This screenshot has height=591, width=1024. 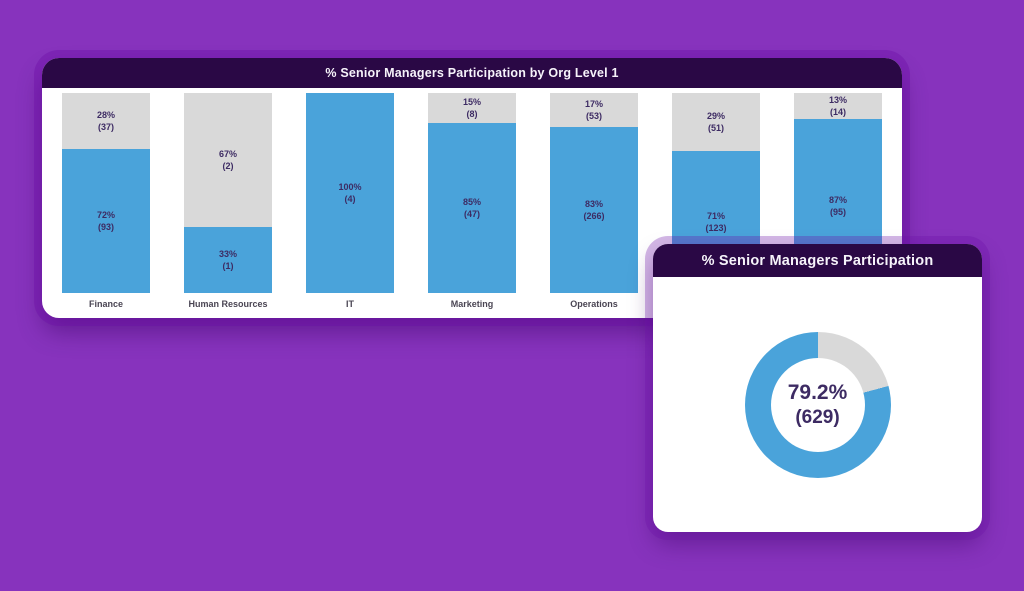 I want to click on bar-segment-label: 29% (51), so click(x=715, y=121).